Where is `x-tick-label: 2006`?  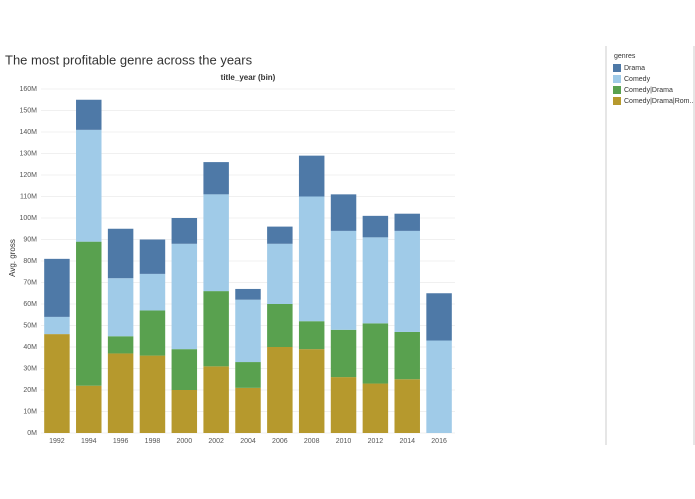 x-tick-label: 2006 is located at coordinates (280, 441).